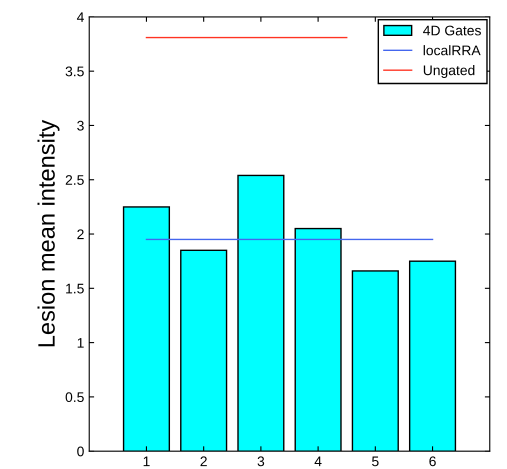  I want to click on y-tick-label: 0, so click(80, 451).